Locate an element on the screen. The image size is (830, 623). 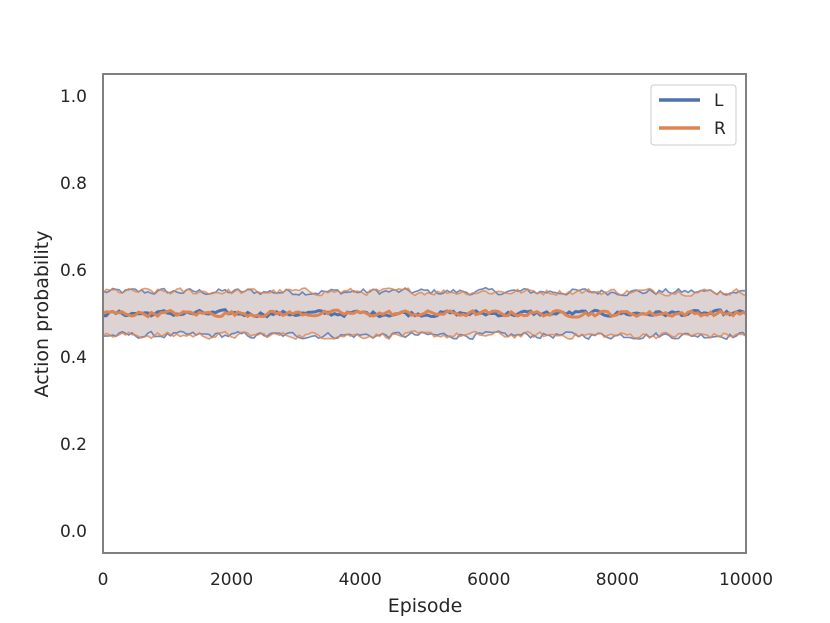
y-axis-title: Action probability is located at coordinates (42, 314).